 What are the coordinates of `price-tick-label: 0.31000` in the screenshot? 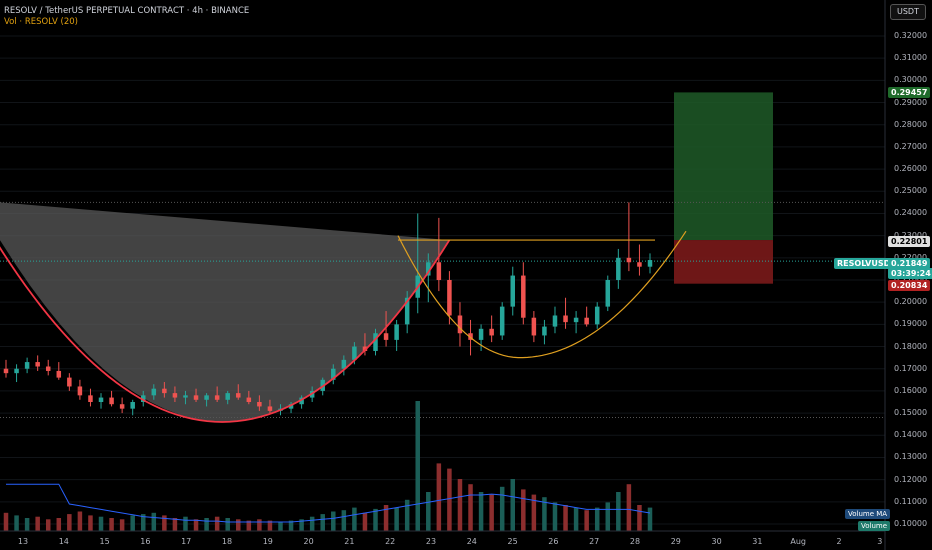 It's located at (911, 58).